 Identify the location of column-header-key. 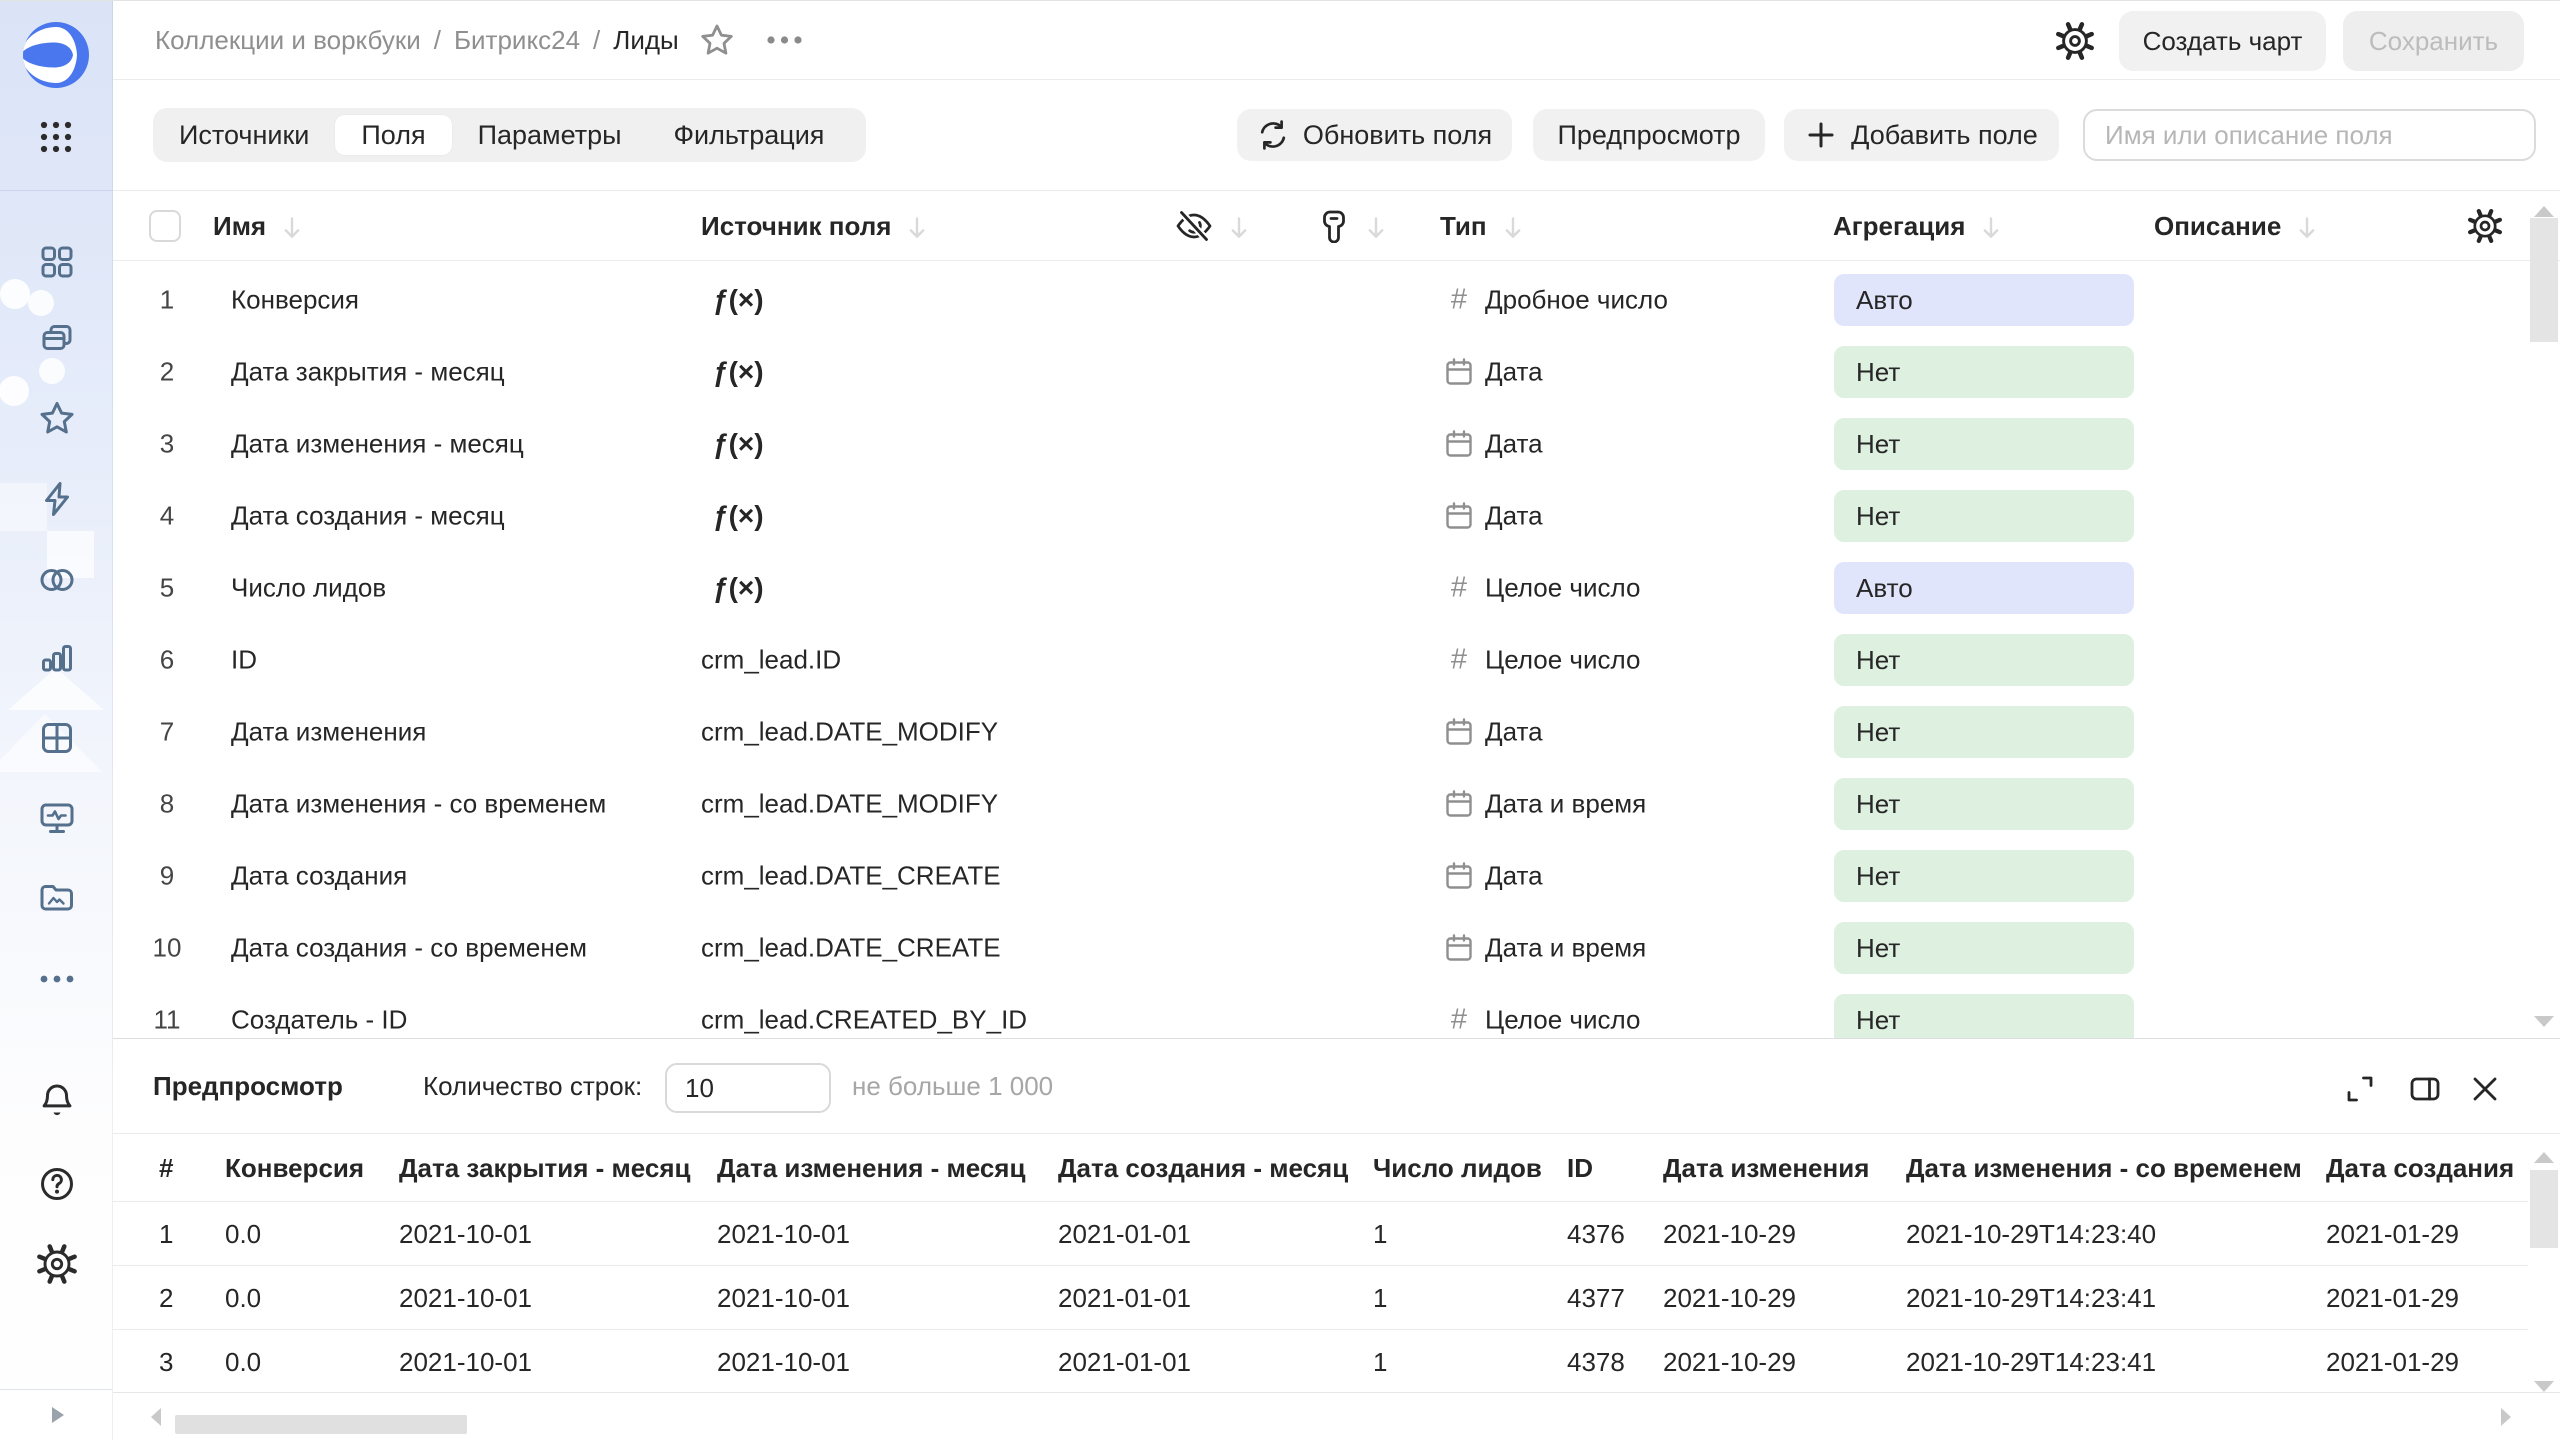
(1352, 226).